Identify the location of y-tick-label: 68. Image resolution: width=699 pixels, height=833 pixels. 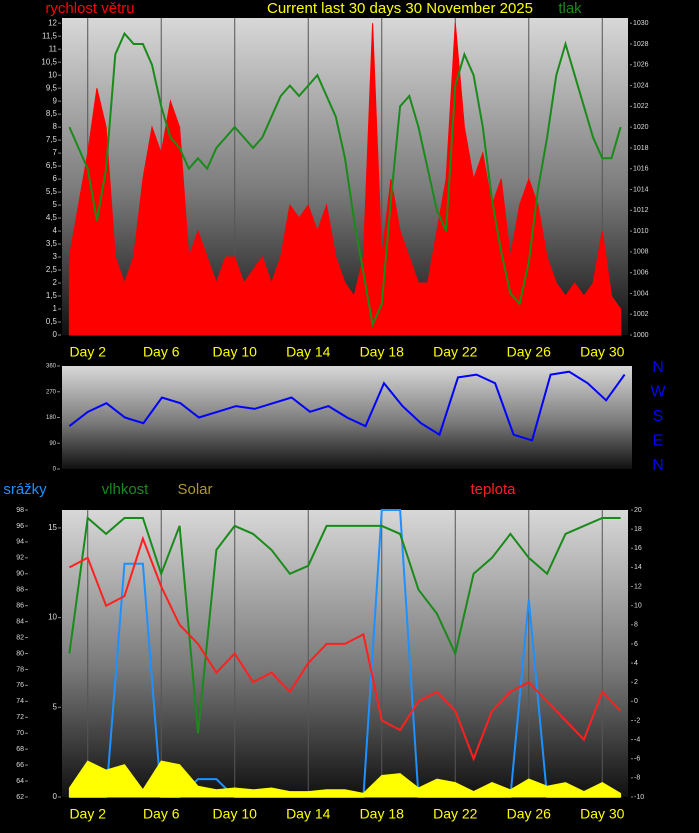
(20, 749).